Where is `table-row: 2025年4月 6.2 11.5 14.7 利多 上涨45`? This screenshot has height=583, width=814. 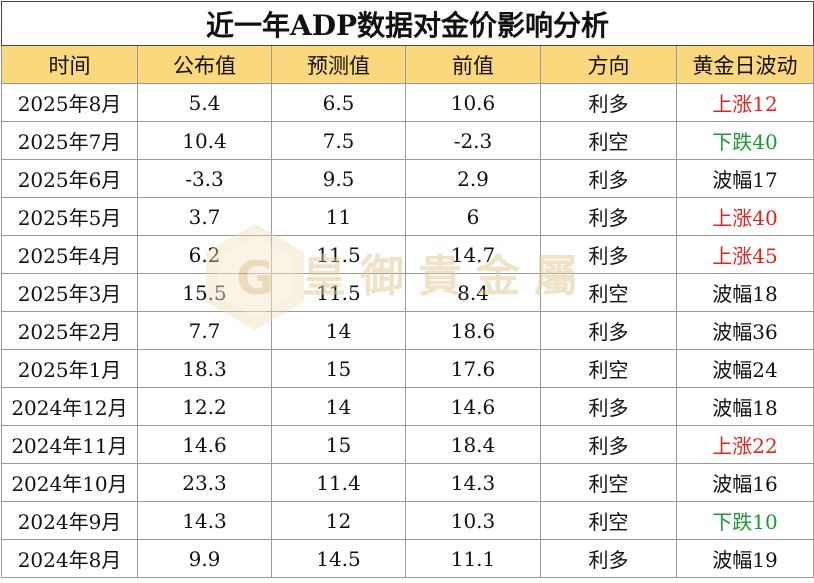 table-row: 2025年4月 6.2 11.5 14.7 利多 上涨45 is located at coordinates (407, 254).